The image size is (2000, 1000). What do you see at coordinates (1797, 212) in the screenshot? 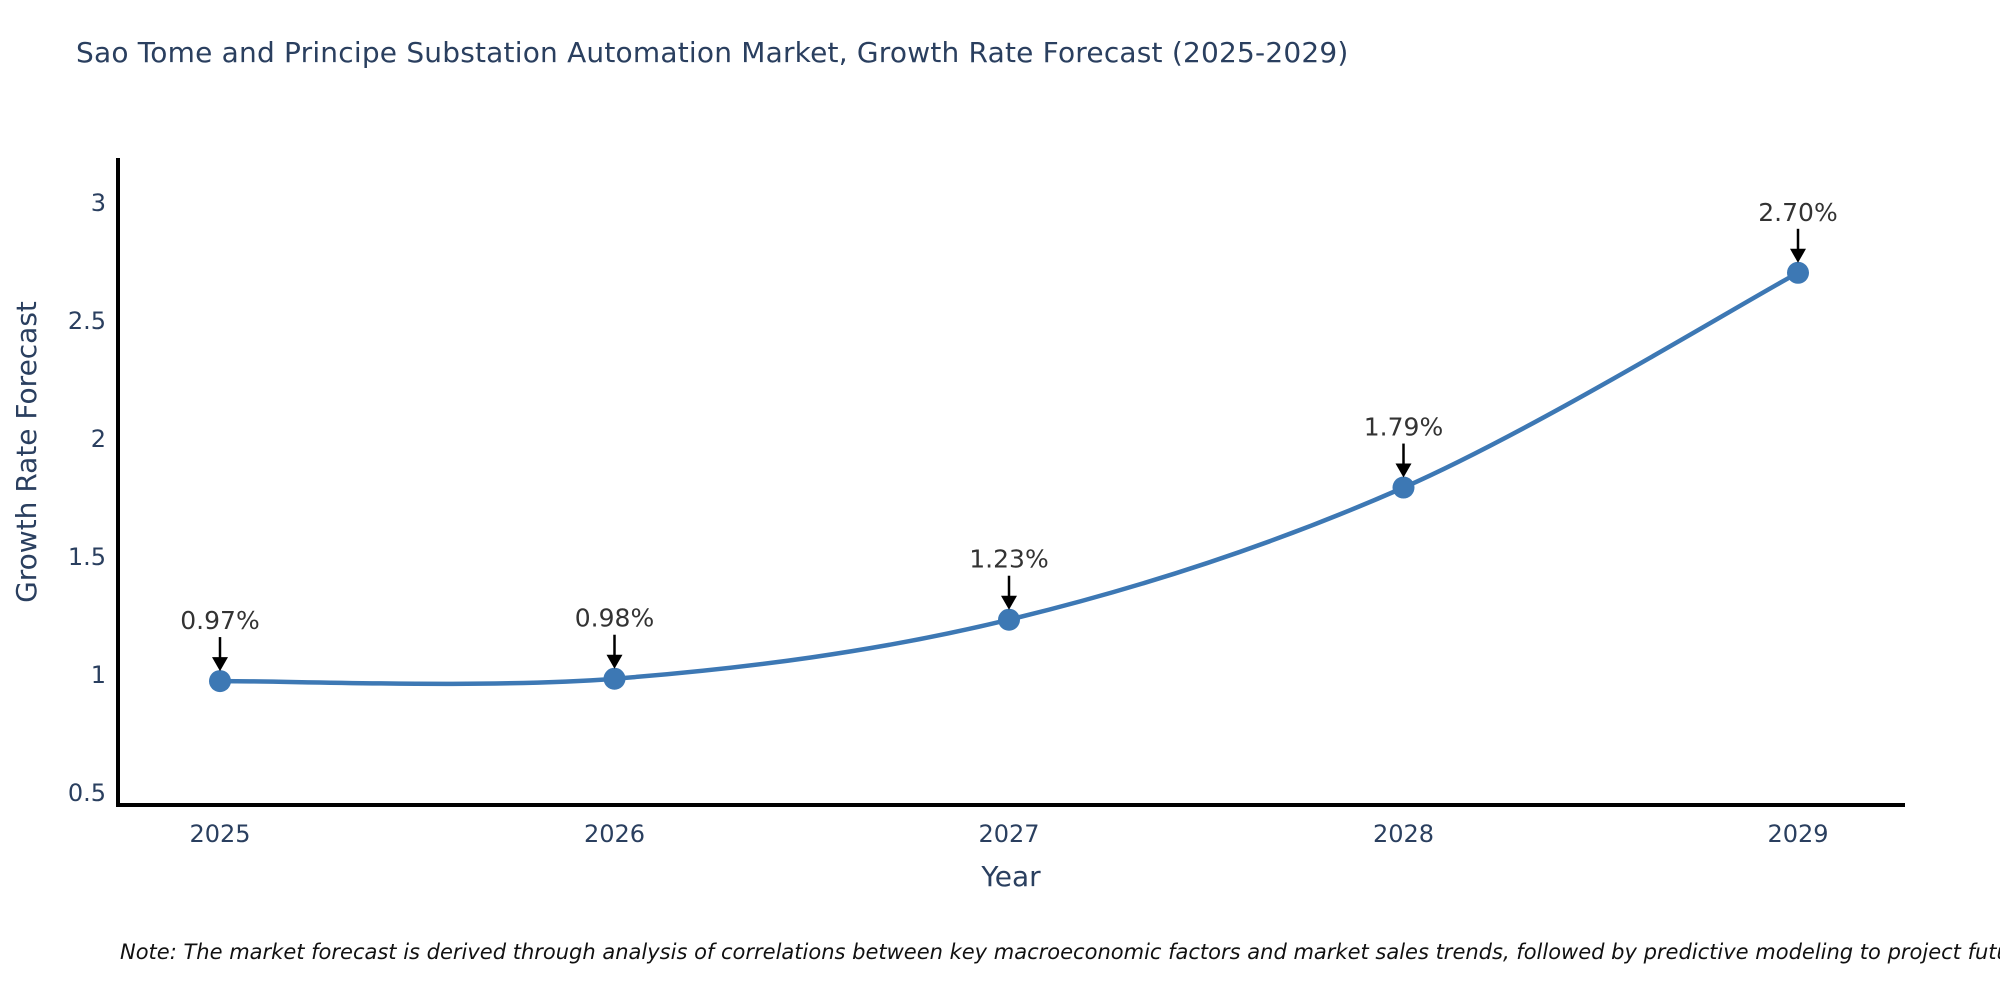
I see `annotation-value-label: 2.70%` at bounding box center [1797, 212].